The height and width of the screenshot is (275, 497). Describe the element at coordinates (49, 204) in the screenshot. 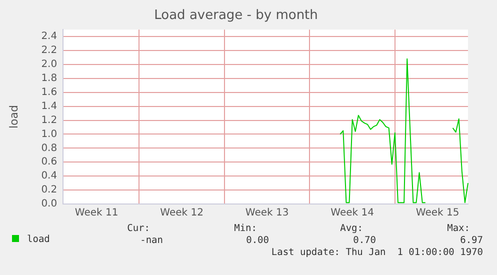

I see `y-tick-label: 0.0` at that location.